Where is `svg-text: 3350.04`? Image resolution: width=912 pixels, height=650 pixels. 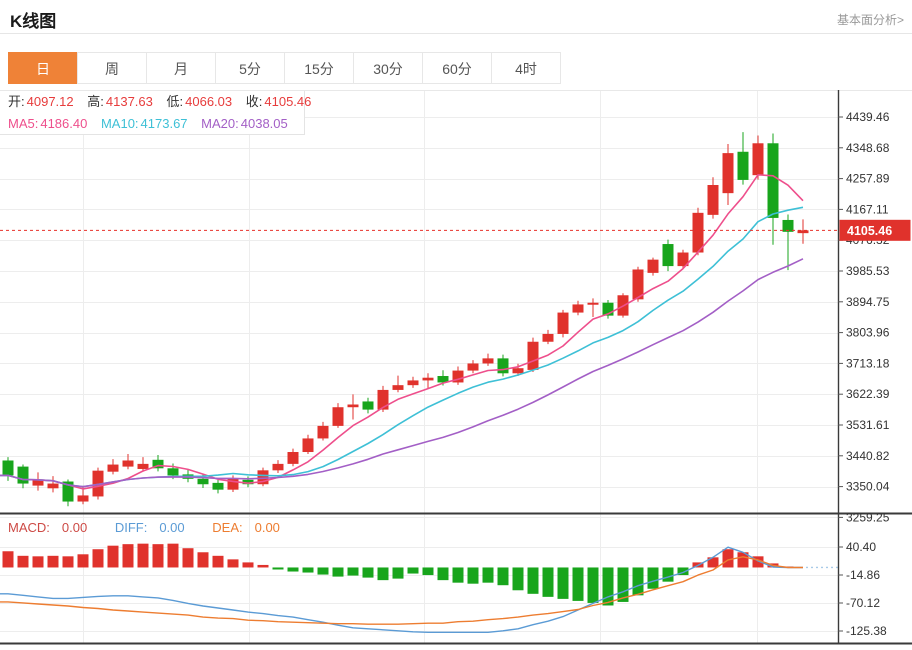 svg-text: 3350.04 is located at coordinates (868, 487).